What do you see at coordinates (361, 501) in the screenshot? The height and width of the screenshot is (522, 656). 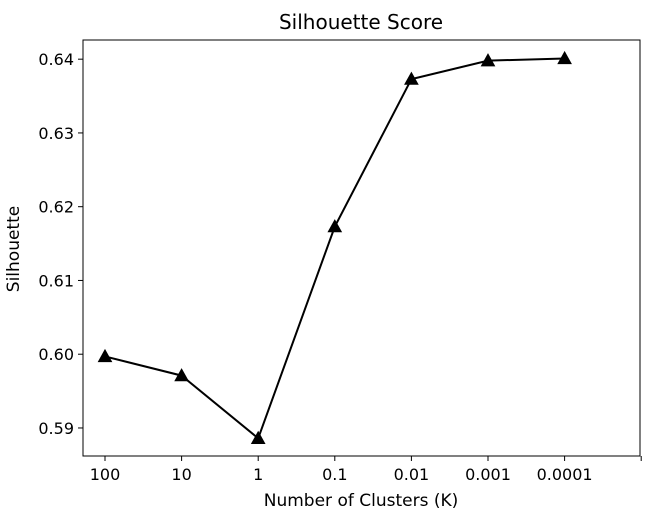 I see `x-axis-label: Number of Clusters (K)` at bounding box center [361, 501].